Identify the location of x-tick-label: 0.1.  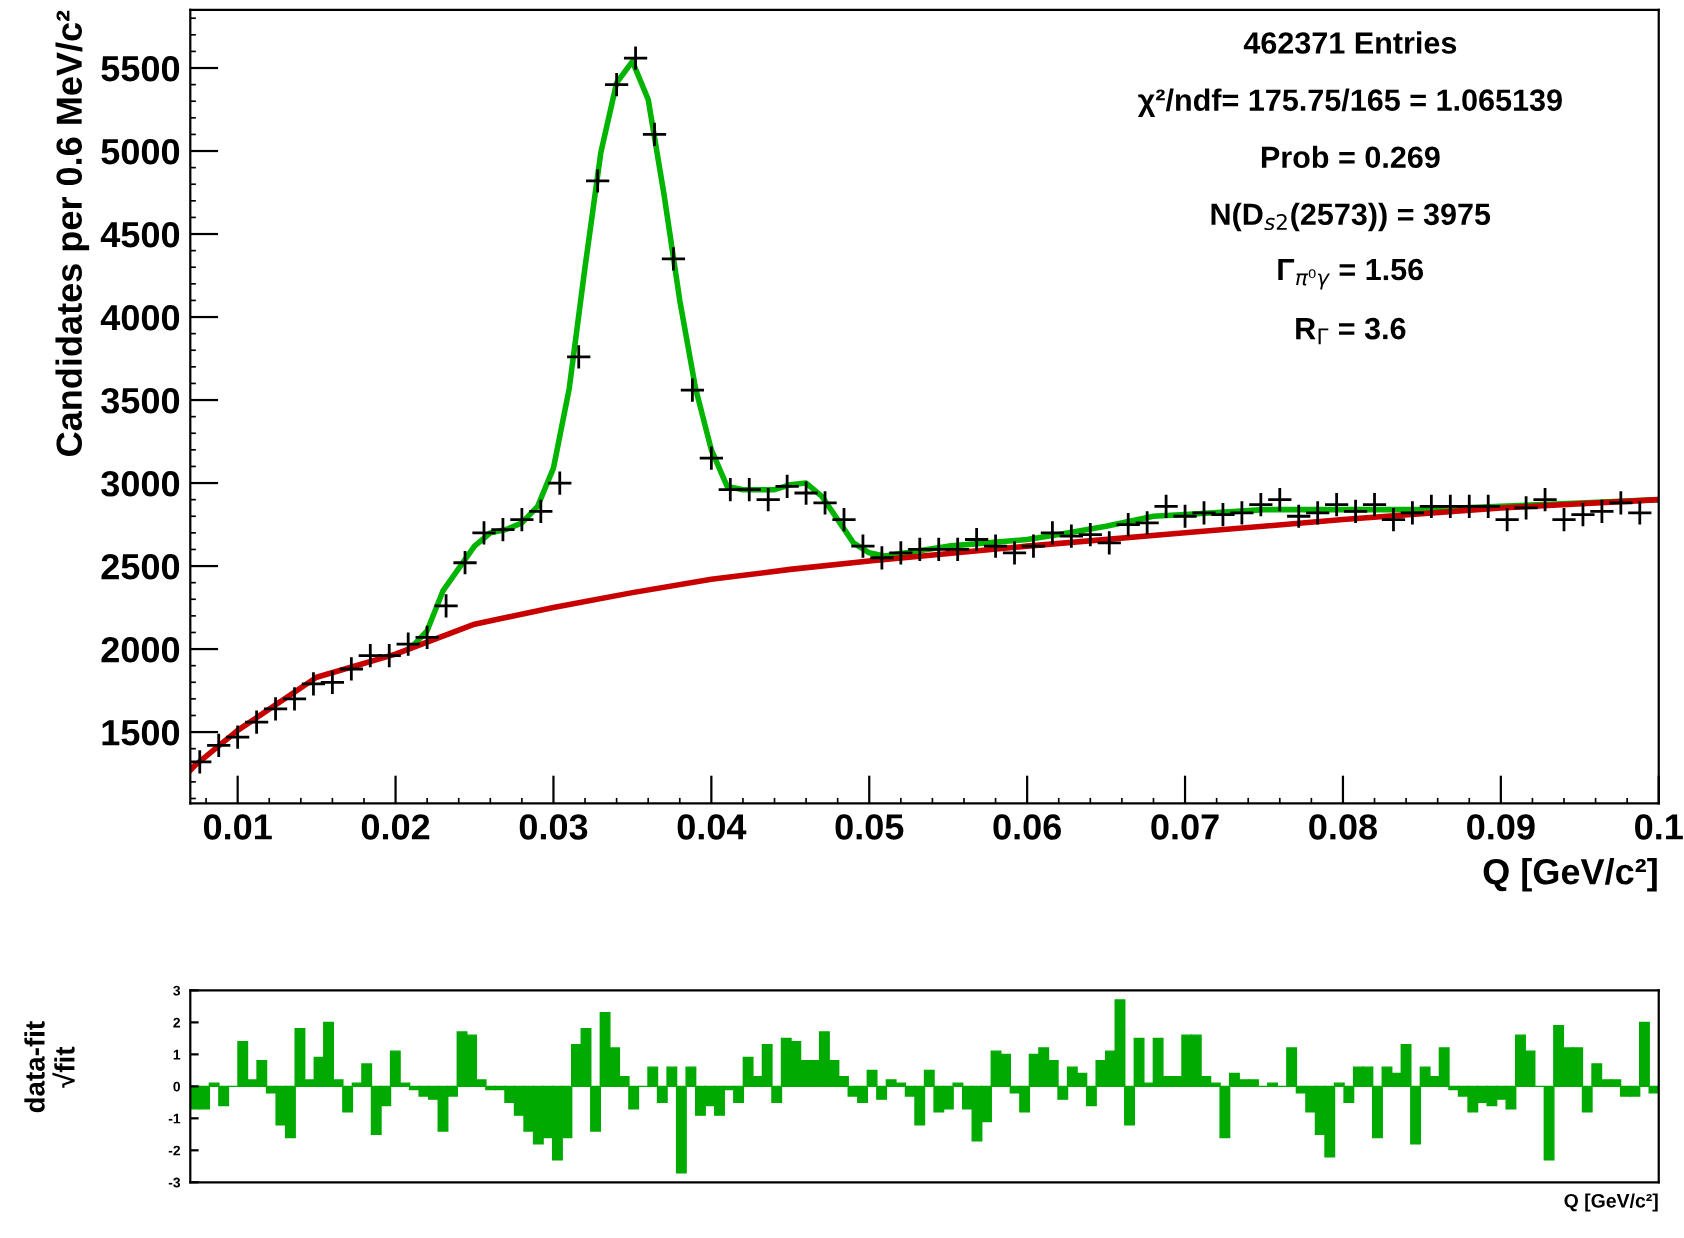
(1659, 827).